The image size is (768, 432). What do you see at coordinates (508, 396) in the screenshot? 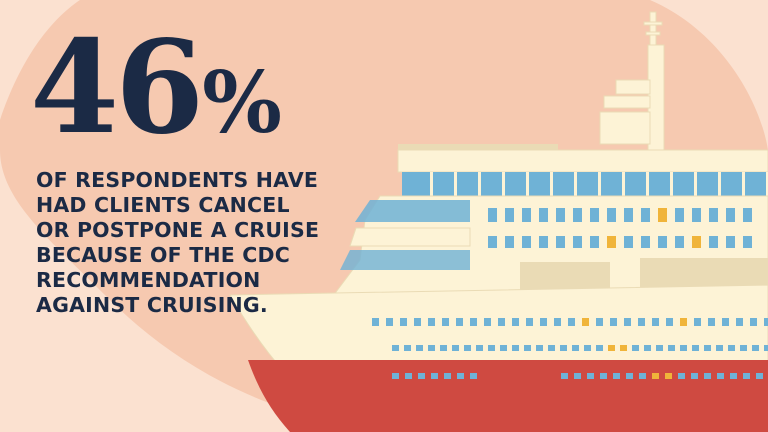
I see `ship-hull-red` at bounding box center [508, 396].